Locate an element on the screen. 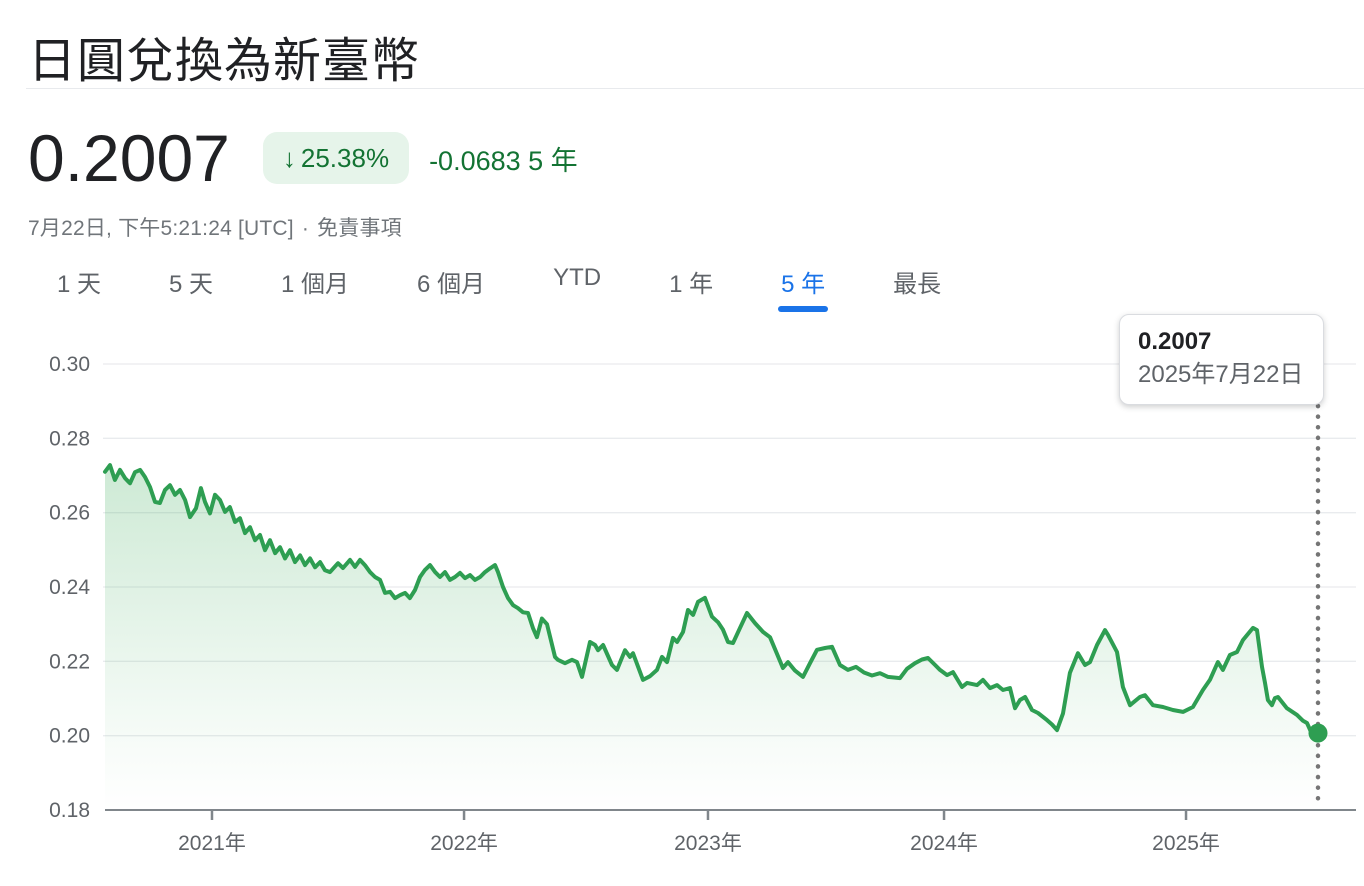 This screenshot has width=1364, height=886. y-axis-label: 0.30 is located at coordinates (69, 364).